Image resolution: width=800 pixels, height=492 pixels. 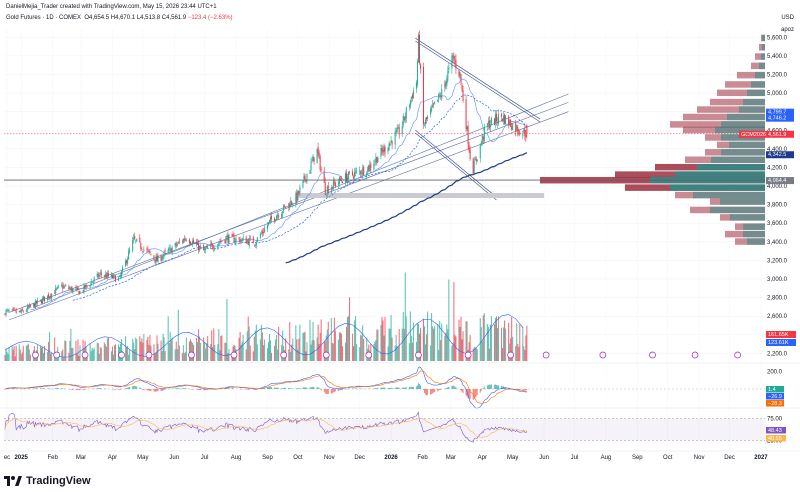 I want to click on event-marker-icon, so click(x=149, y=355).